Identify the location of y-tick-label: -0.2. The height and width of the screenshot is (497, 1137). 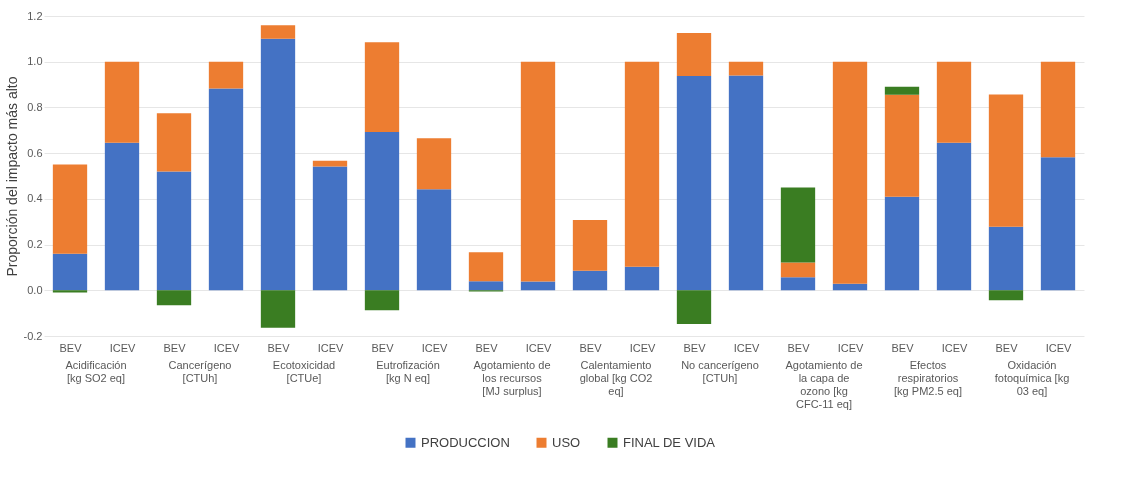
(33, 335).